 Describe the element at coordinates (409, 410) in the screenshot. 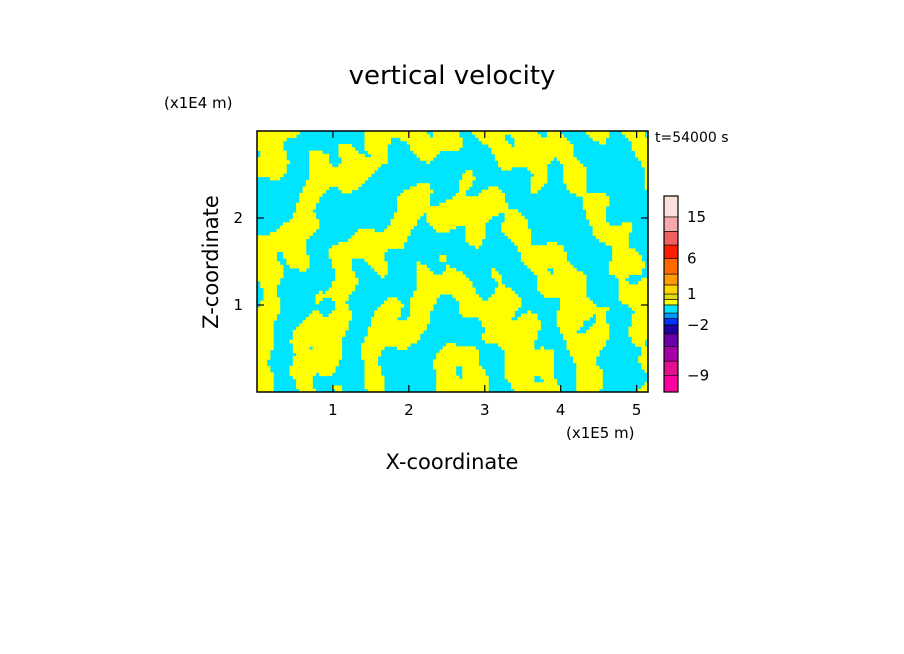

I see `x-tick-label: 2` at that location.